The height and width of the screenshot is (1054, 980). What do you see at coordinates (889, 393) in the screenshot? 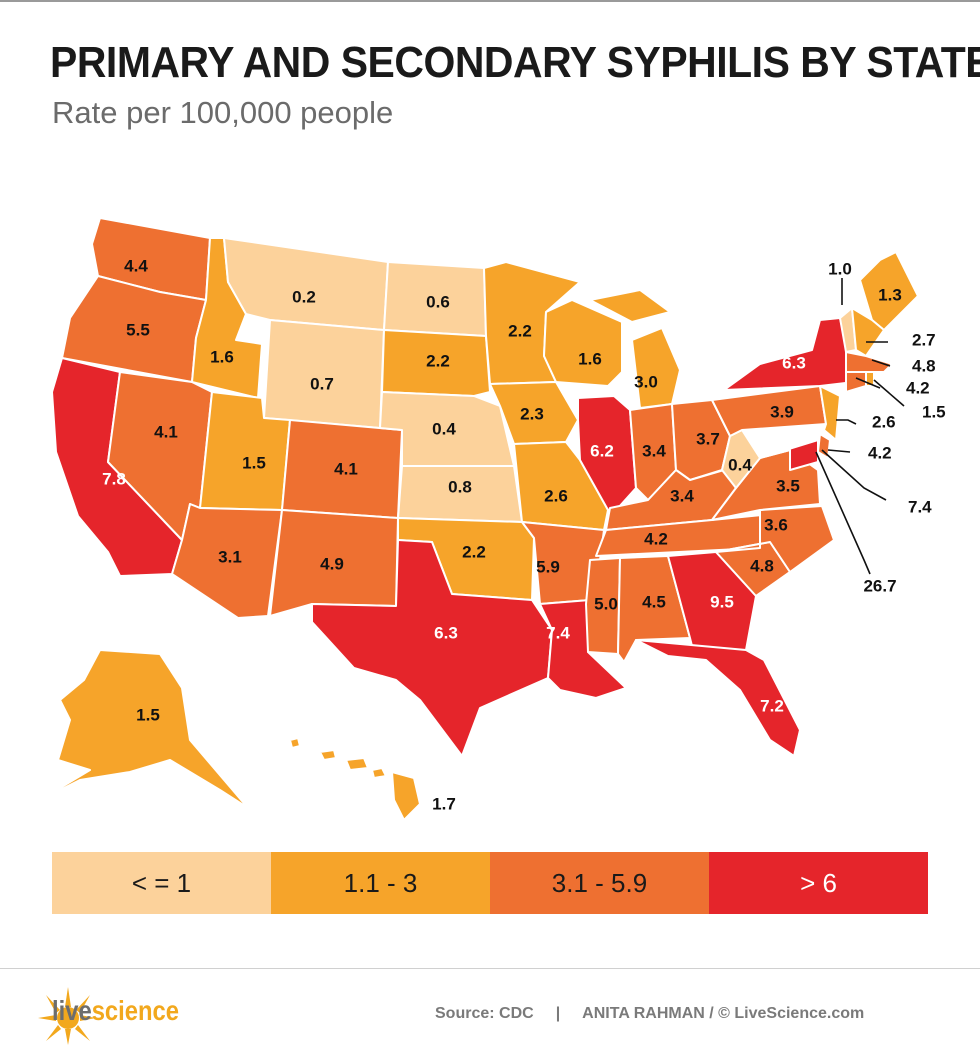
I see `leader-line-ri` at bounding box center [889, 393].